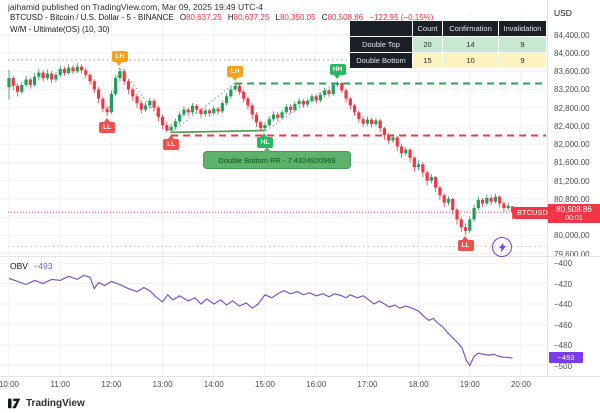 The width and height of the screenshot is (600, 413). Describe the element at coordinates (218, 131) in the screenshot. I see `neckline` at that location.